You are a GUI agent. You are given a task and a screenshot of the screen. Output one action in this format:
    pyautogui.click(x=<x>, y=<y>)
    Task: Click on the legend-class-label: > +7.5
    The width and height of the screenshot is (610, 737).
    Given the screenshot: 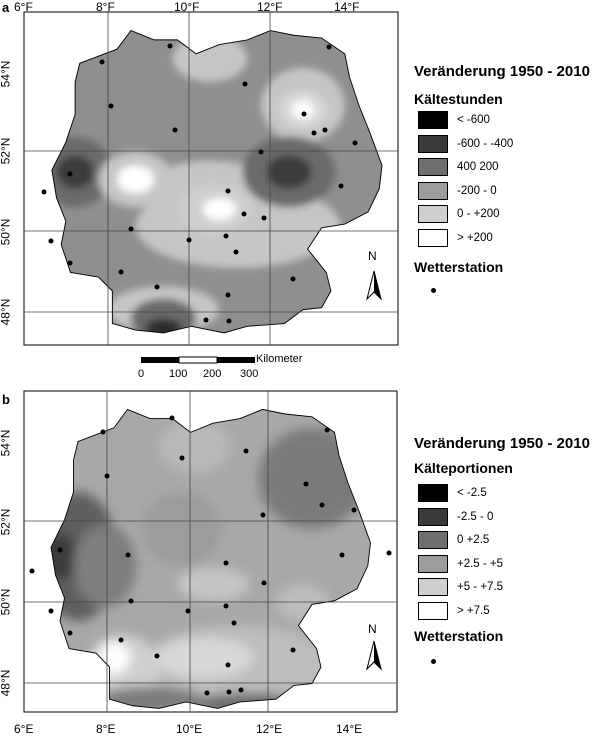 What is the action you would take?
    pyautogui.click(x=473, y=610)
    